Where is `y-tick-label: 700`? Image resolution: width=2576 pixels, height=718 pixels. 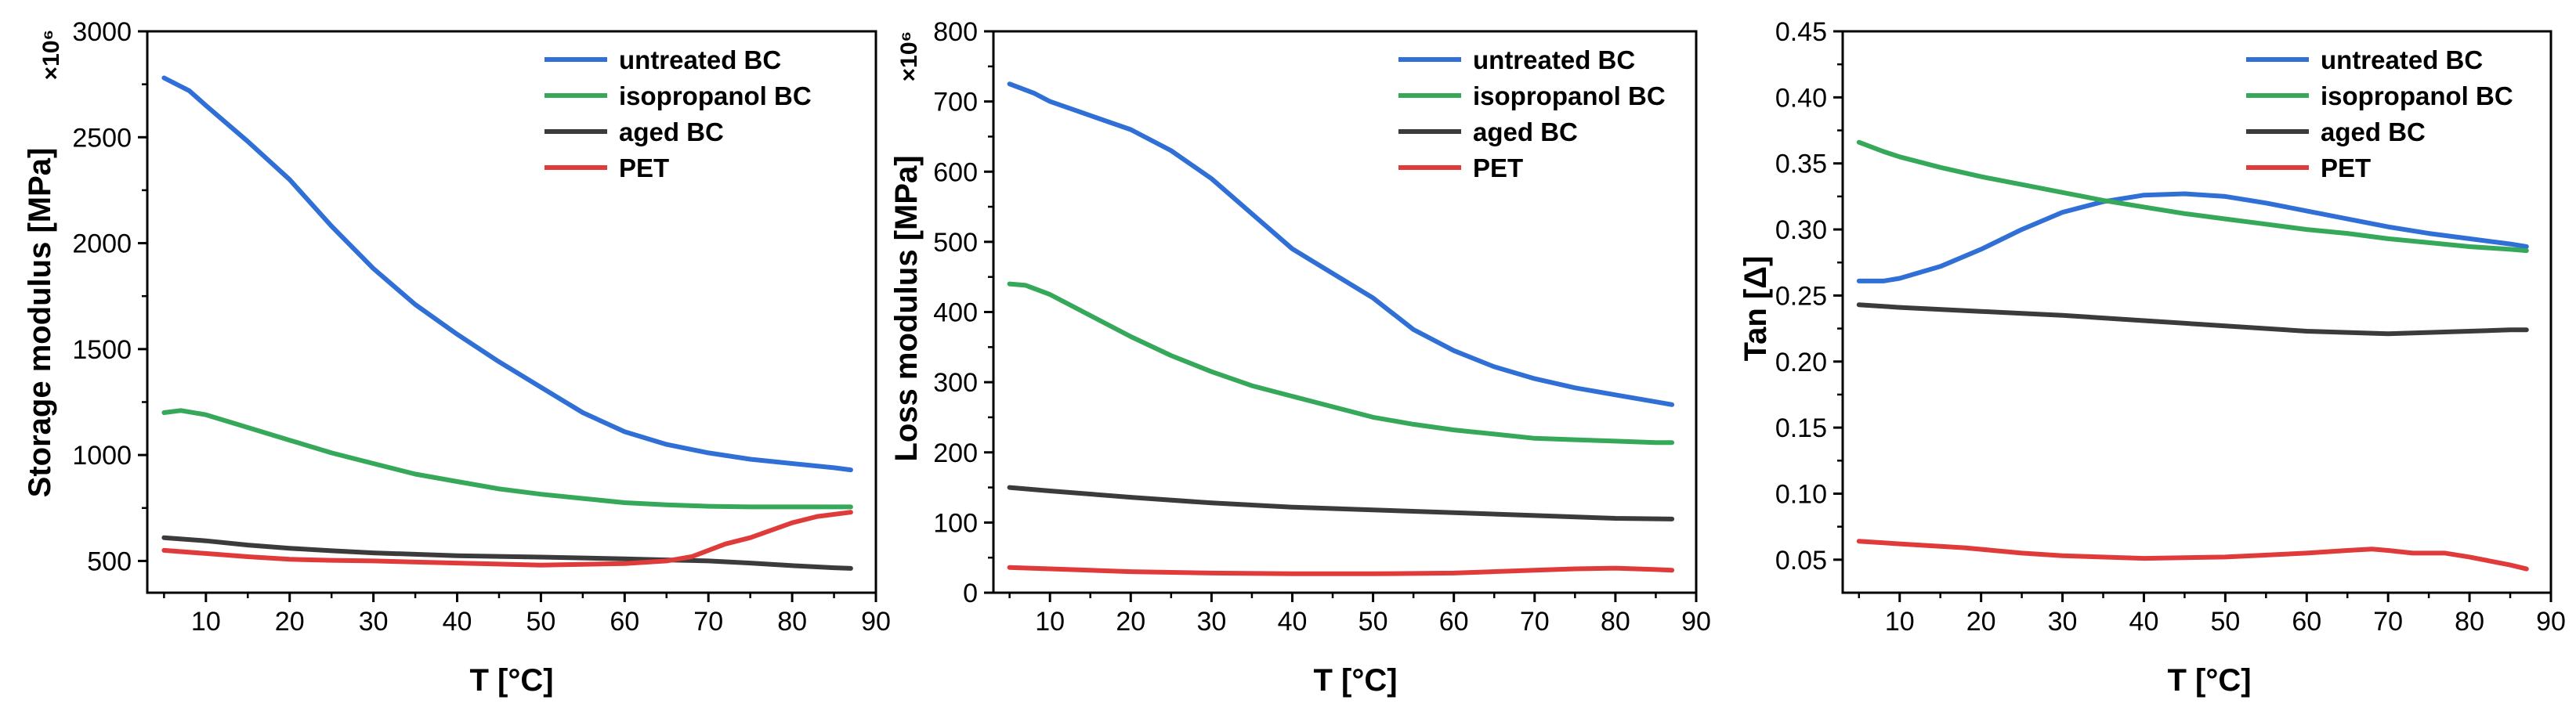
y-tick-label: 700 is located at coordinates (955, 103).